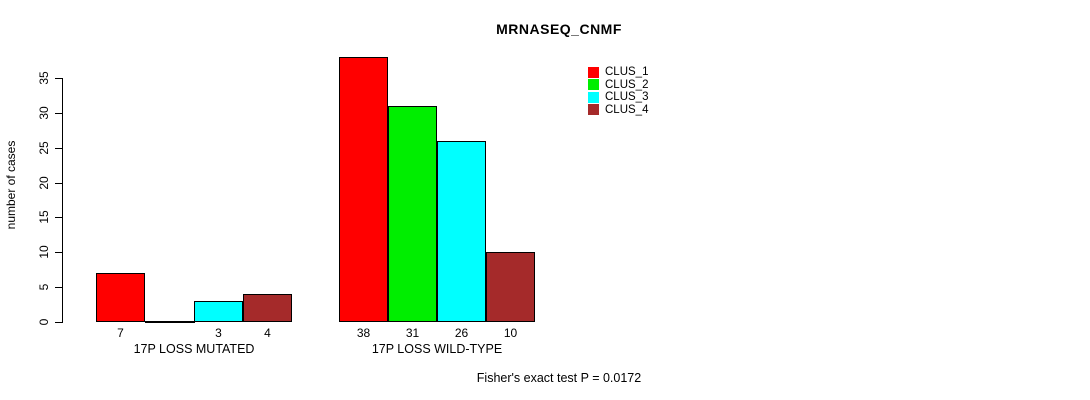 The height and width of the screenshot is (400, 1090). What do you see at coordinates (267, 308) in the screenshot?
I see `bar-clus-4-group1` at bounding box center [267, 308].